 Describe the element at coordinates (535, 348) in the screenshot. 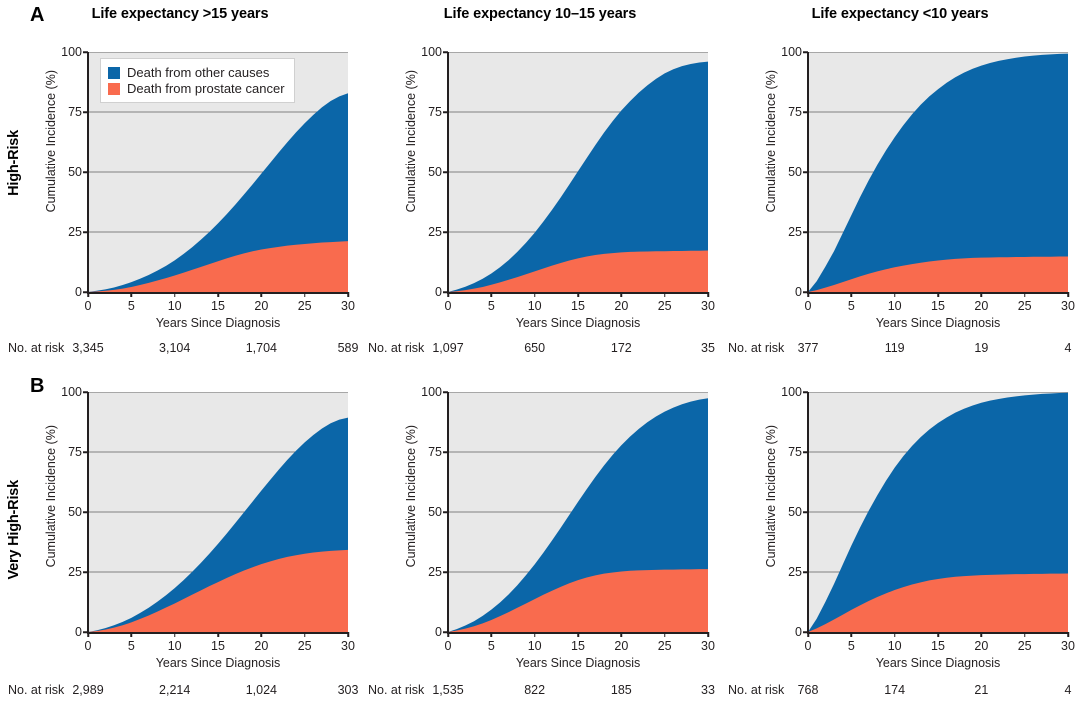

I see `at-risk-value-year-10: 650` at that location.